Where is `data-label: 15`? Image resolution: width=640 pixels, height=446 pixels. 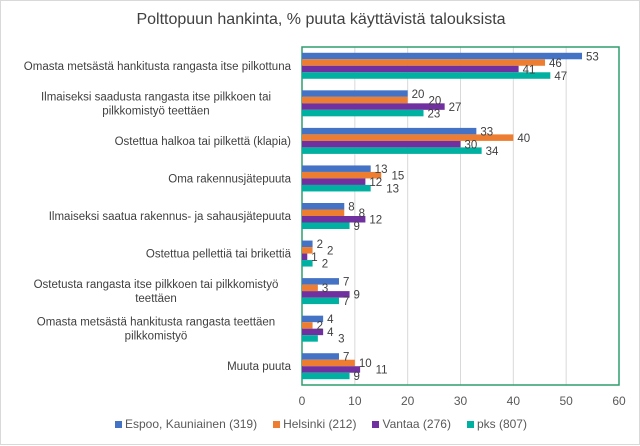 data-label: 15 is located at coordinates (397, 176).